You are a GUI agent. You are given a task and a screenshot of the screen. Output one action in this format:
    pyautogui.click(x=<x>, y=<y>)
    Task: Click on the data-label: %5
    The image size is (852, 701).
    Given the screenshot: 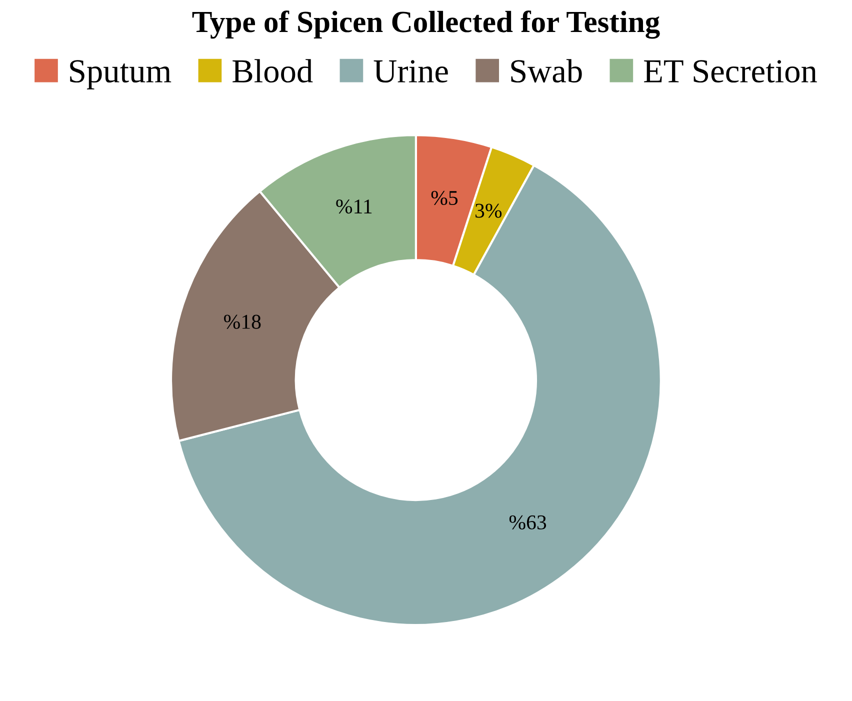 What is the action you would take?
    pyautogui.click(x=444, y=198)
    